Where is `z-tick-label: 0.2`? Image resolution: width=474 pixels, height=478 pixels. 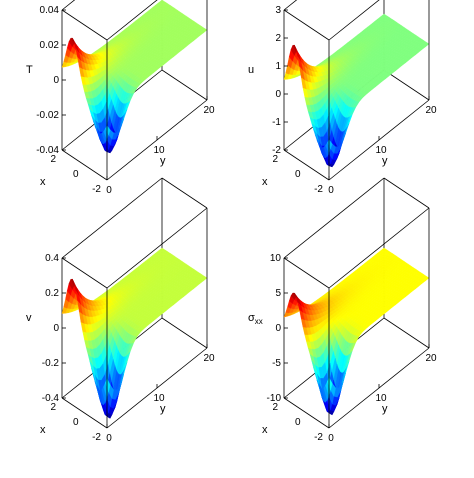 z-tick-label: 0.2 is located at coordinates (52, 293).